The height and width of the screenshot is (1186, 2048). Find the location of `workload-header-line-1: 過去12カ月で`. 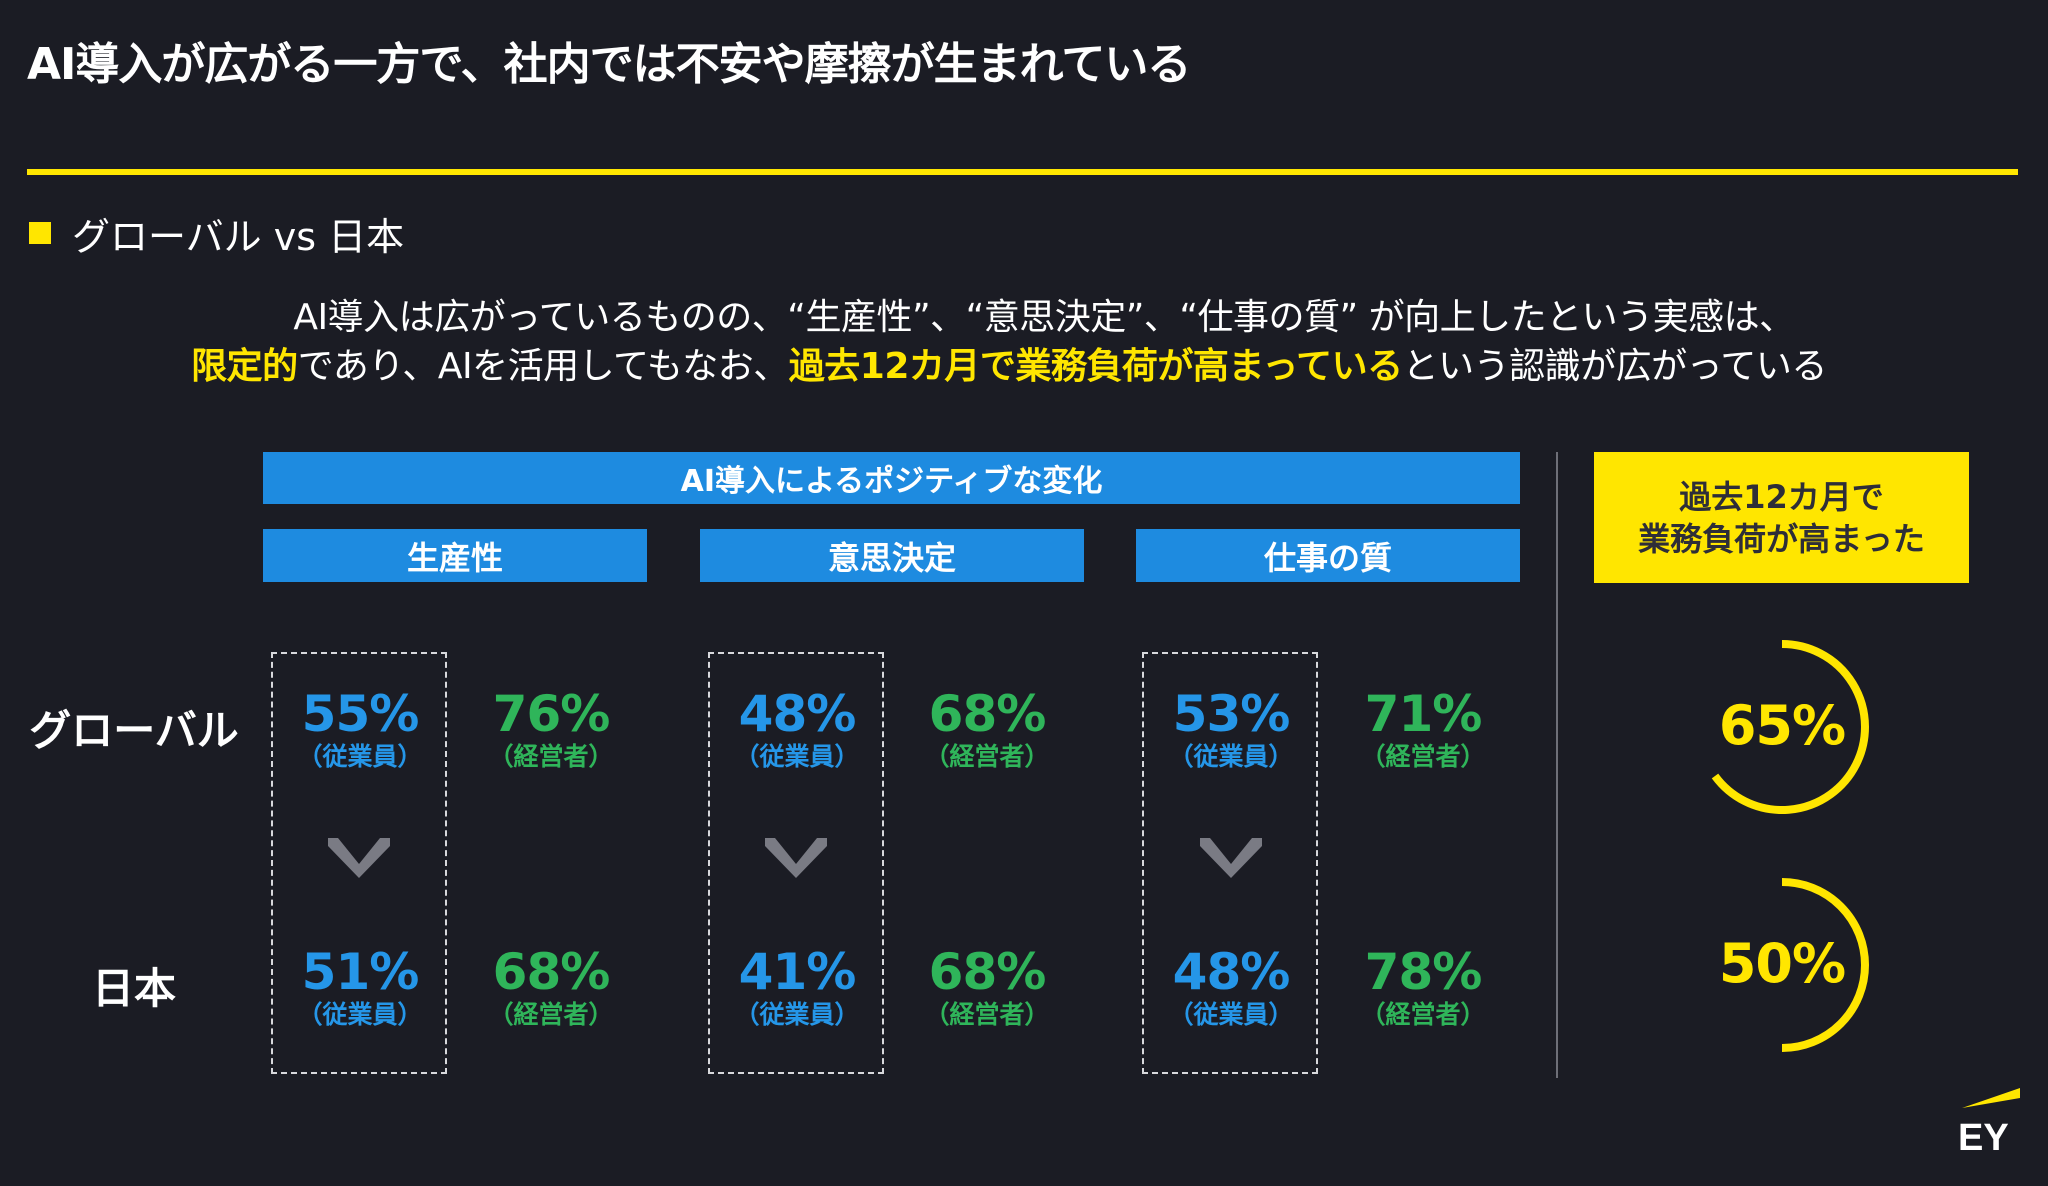

workload-header-line-1: 過去12カ月で is located at coordinates (1781, 496).